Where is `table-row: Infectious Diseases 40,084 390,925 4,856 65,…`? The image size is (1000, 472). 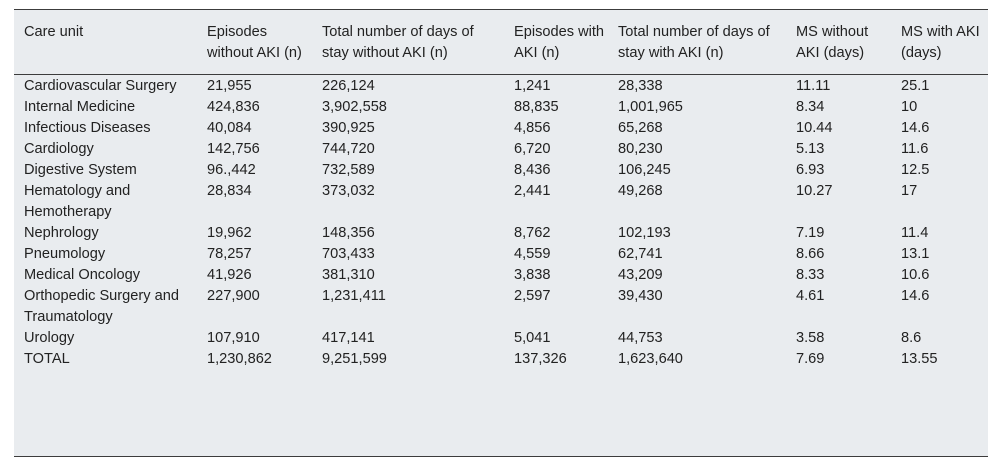
table-row: Infectious Diseases 40,084 390,925 4,856 65,… is located at coordinates (501, 128).